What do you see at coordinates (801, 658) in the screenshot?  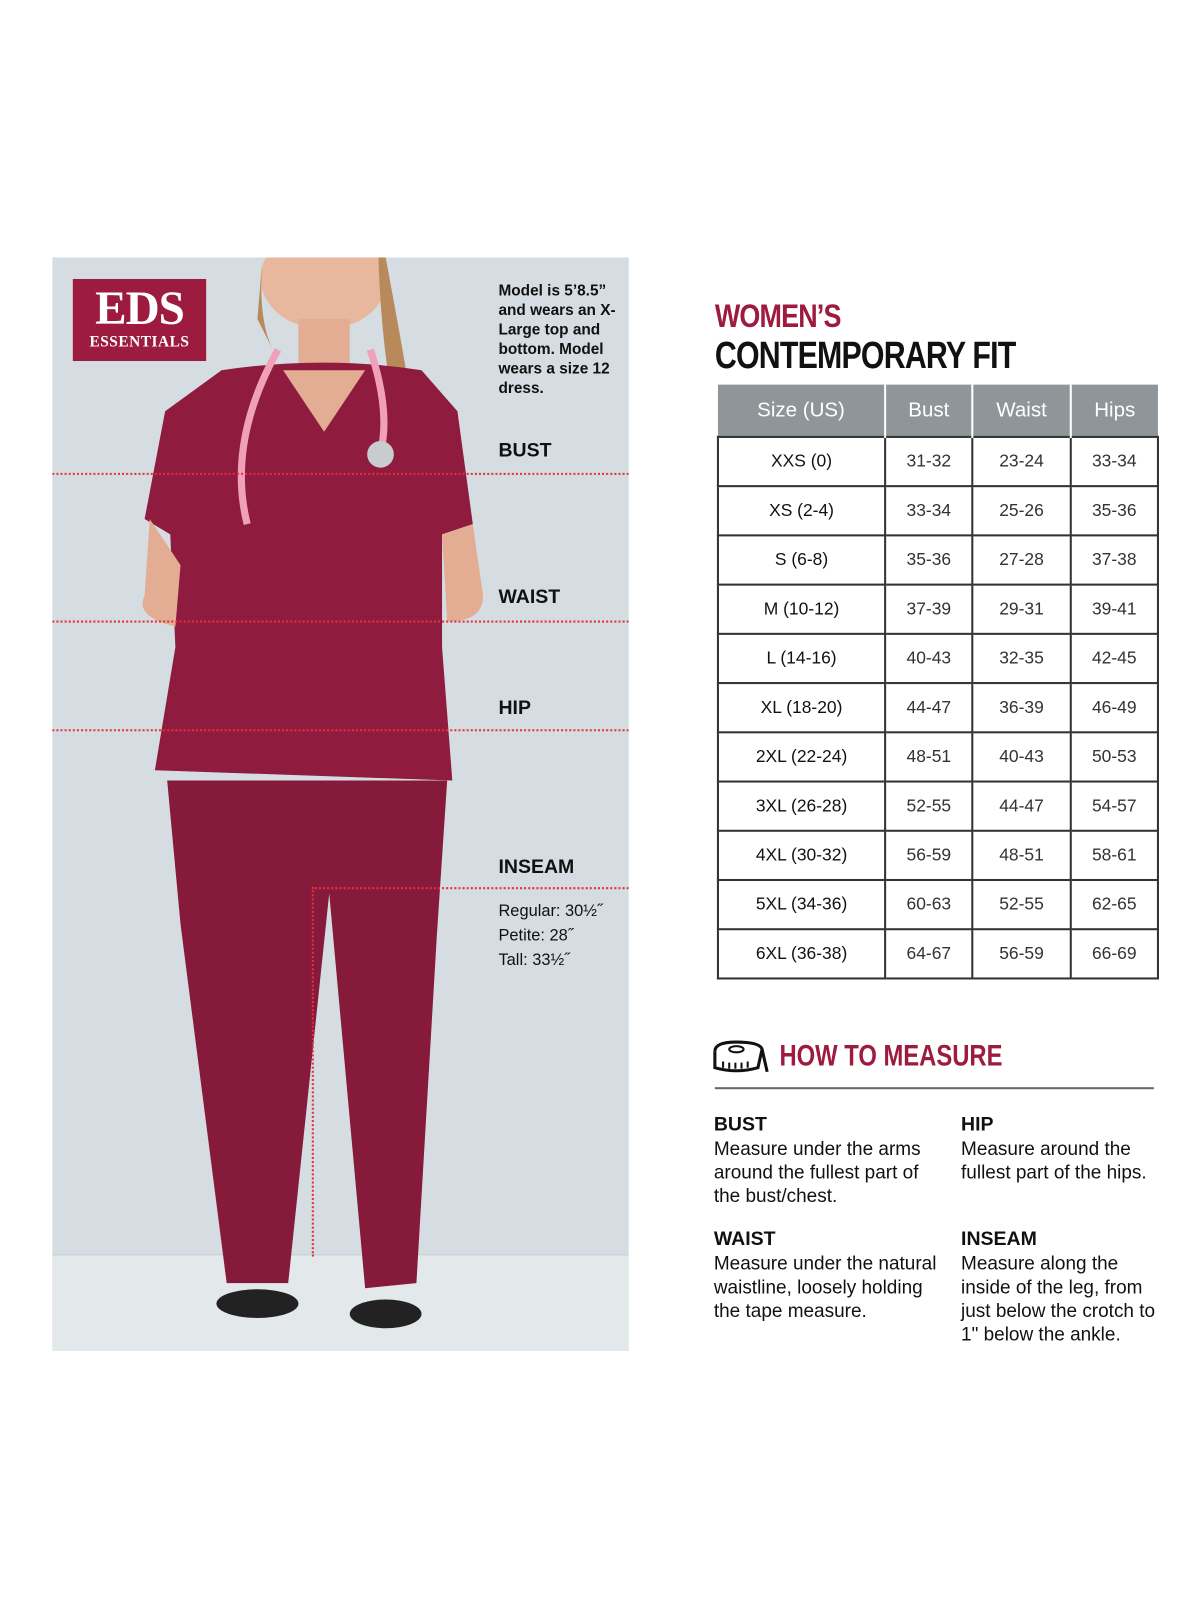 I see `table-cell: L (14-16)` at bounding box center [801, 658].